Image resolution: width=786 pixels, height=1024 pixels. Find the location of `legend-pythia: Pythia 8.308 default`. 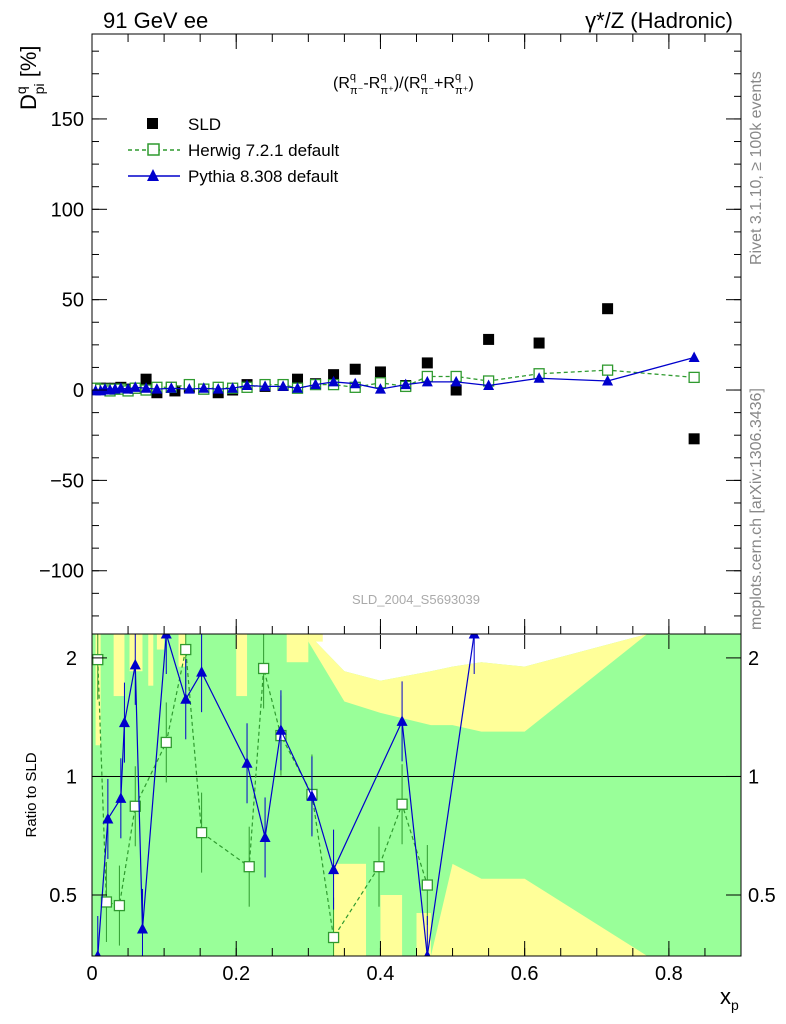

legend-pythia: Pythia 8.308 default is located at coordinates (233, 176).